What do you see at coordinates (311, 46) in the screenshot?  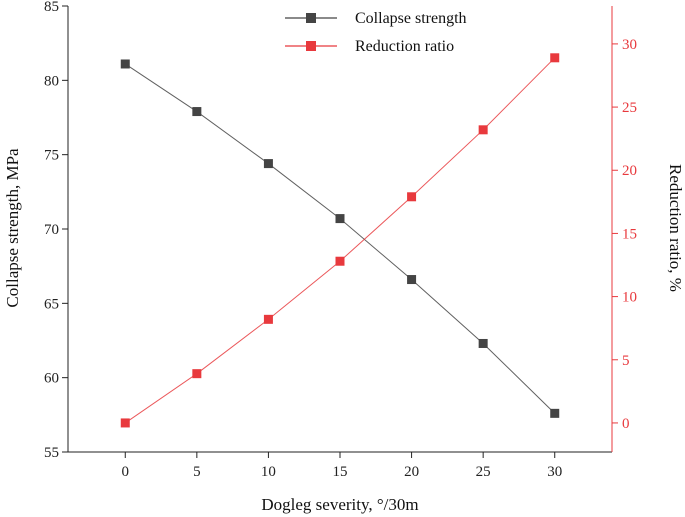 I see `legend-marker-reduction-ratio` at bounding box center [311, 46].